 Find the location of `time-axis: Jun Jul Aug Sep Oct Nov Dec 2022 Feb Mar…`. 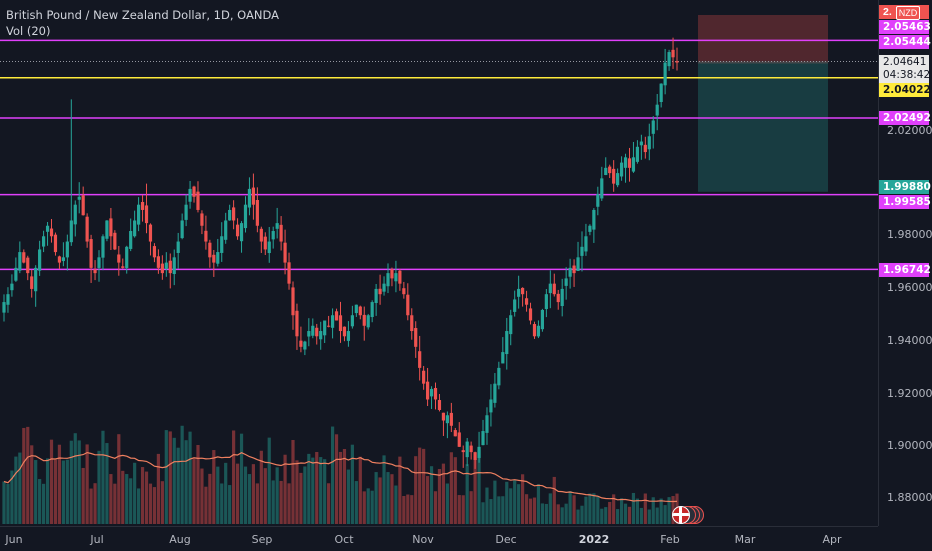

time-axis: Jun Jul Aug Sep Oct Nov Dec 2022 Feb Mar… is located at coordinates (439, 538).